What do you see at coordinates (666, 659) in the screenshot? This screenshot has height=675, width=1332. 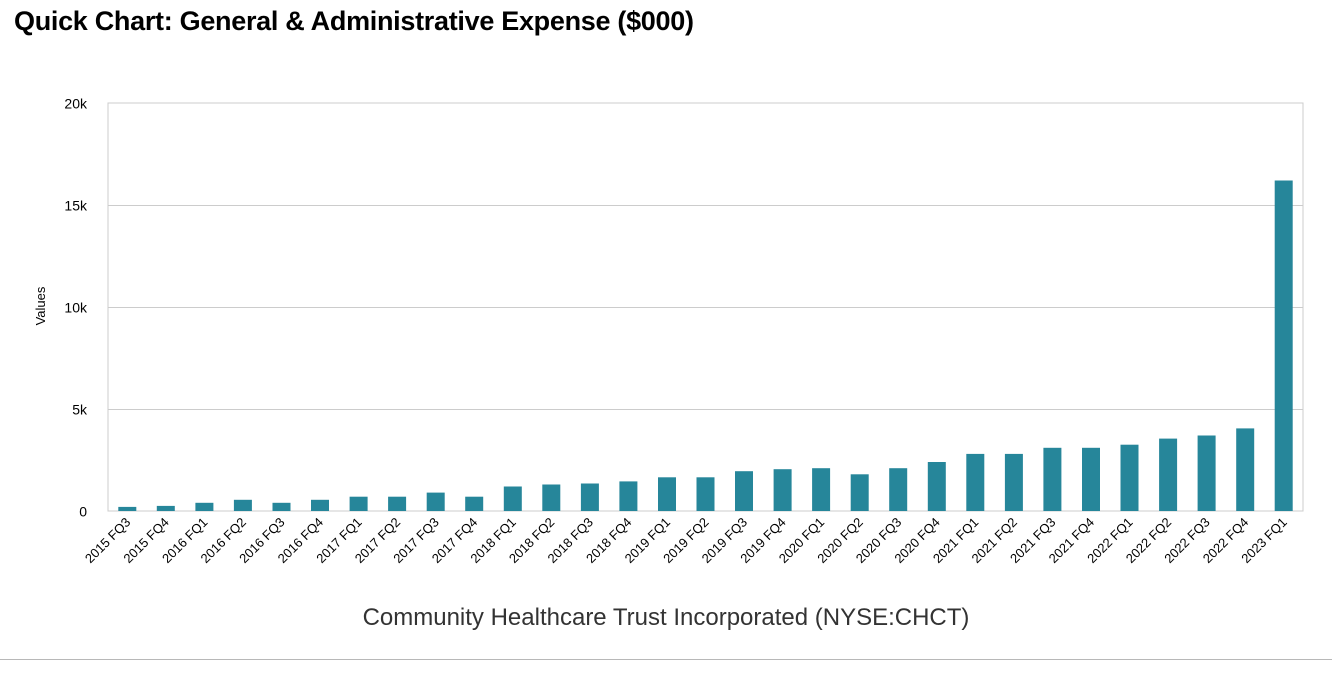 I see `bottom-divider` at bounding box center [666, 659].